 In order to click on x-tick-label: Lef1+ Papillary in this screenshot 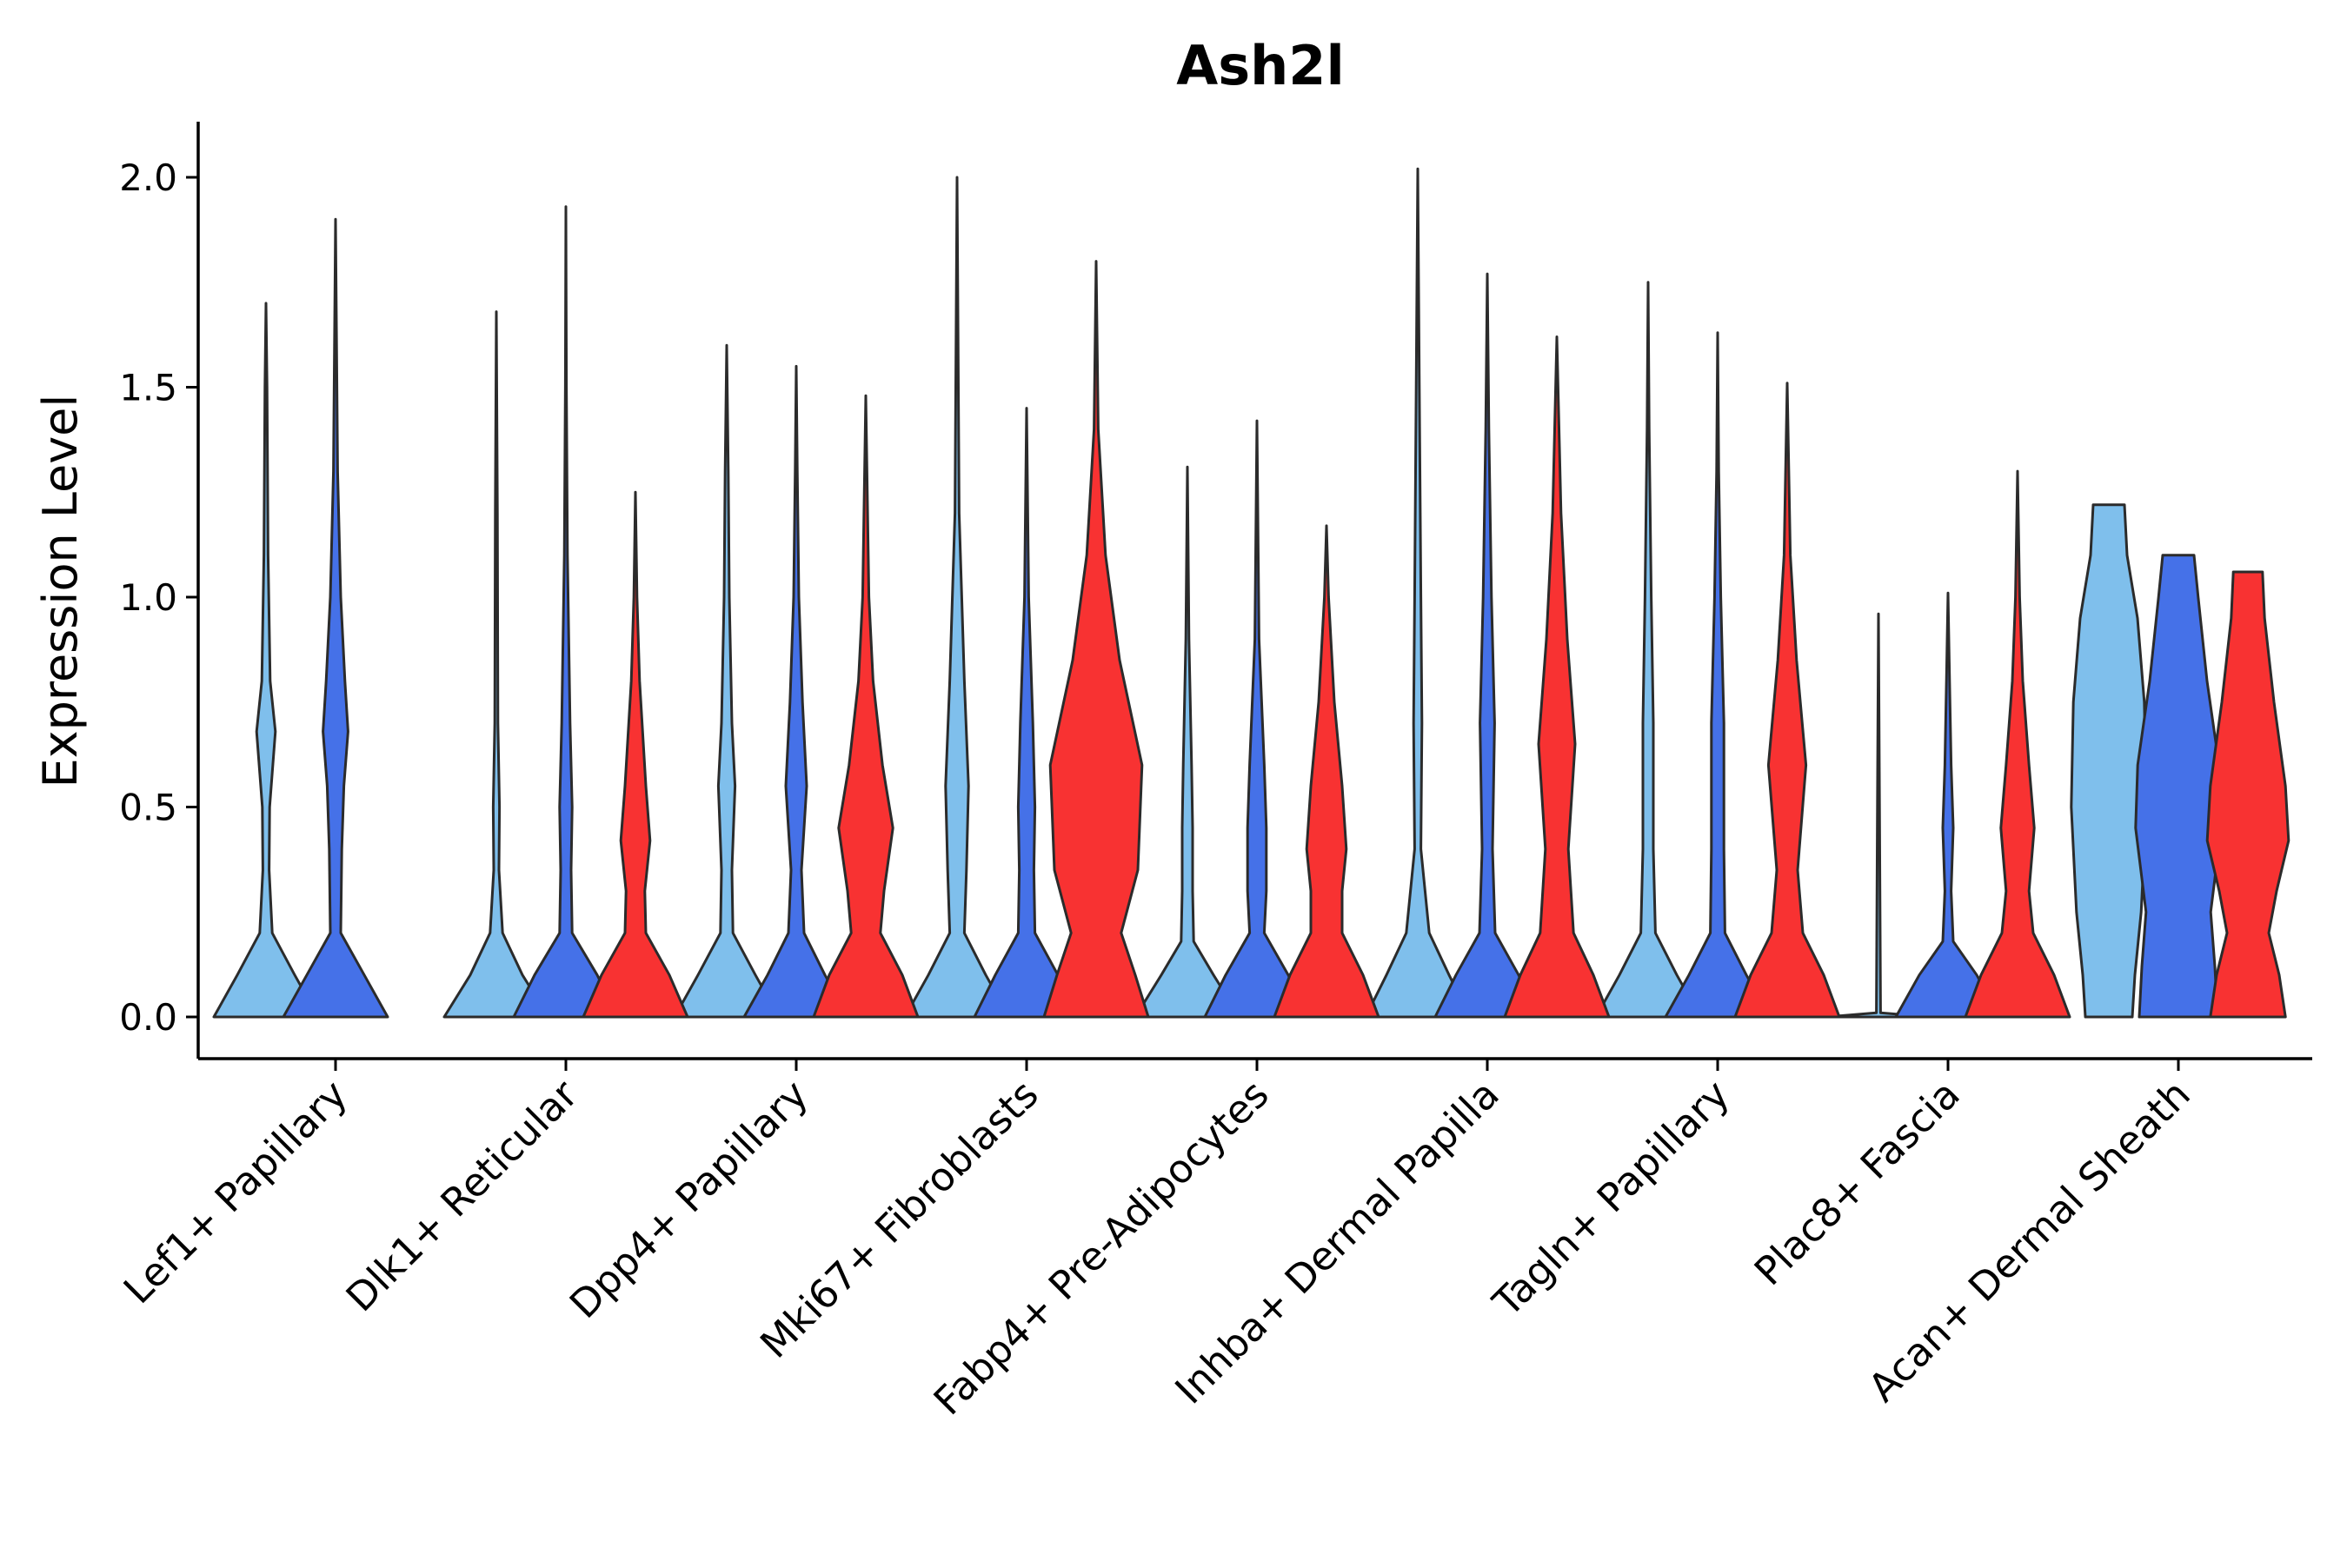, I will do `click(235, 1191)`.